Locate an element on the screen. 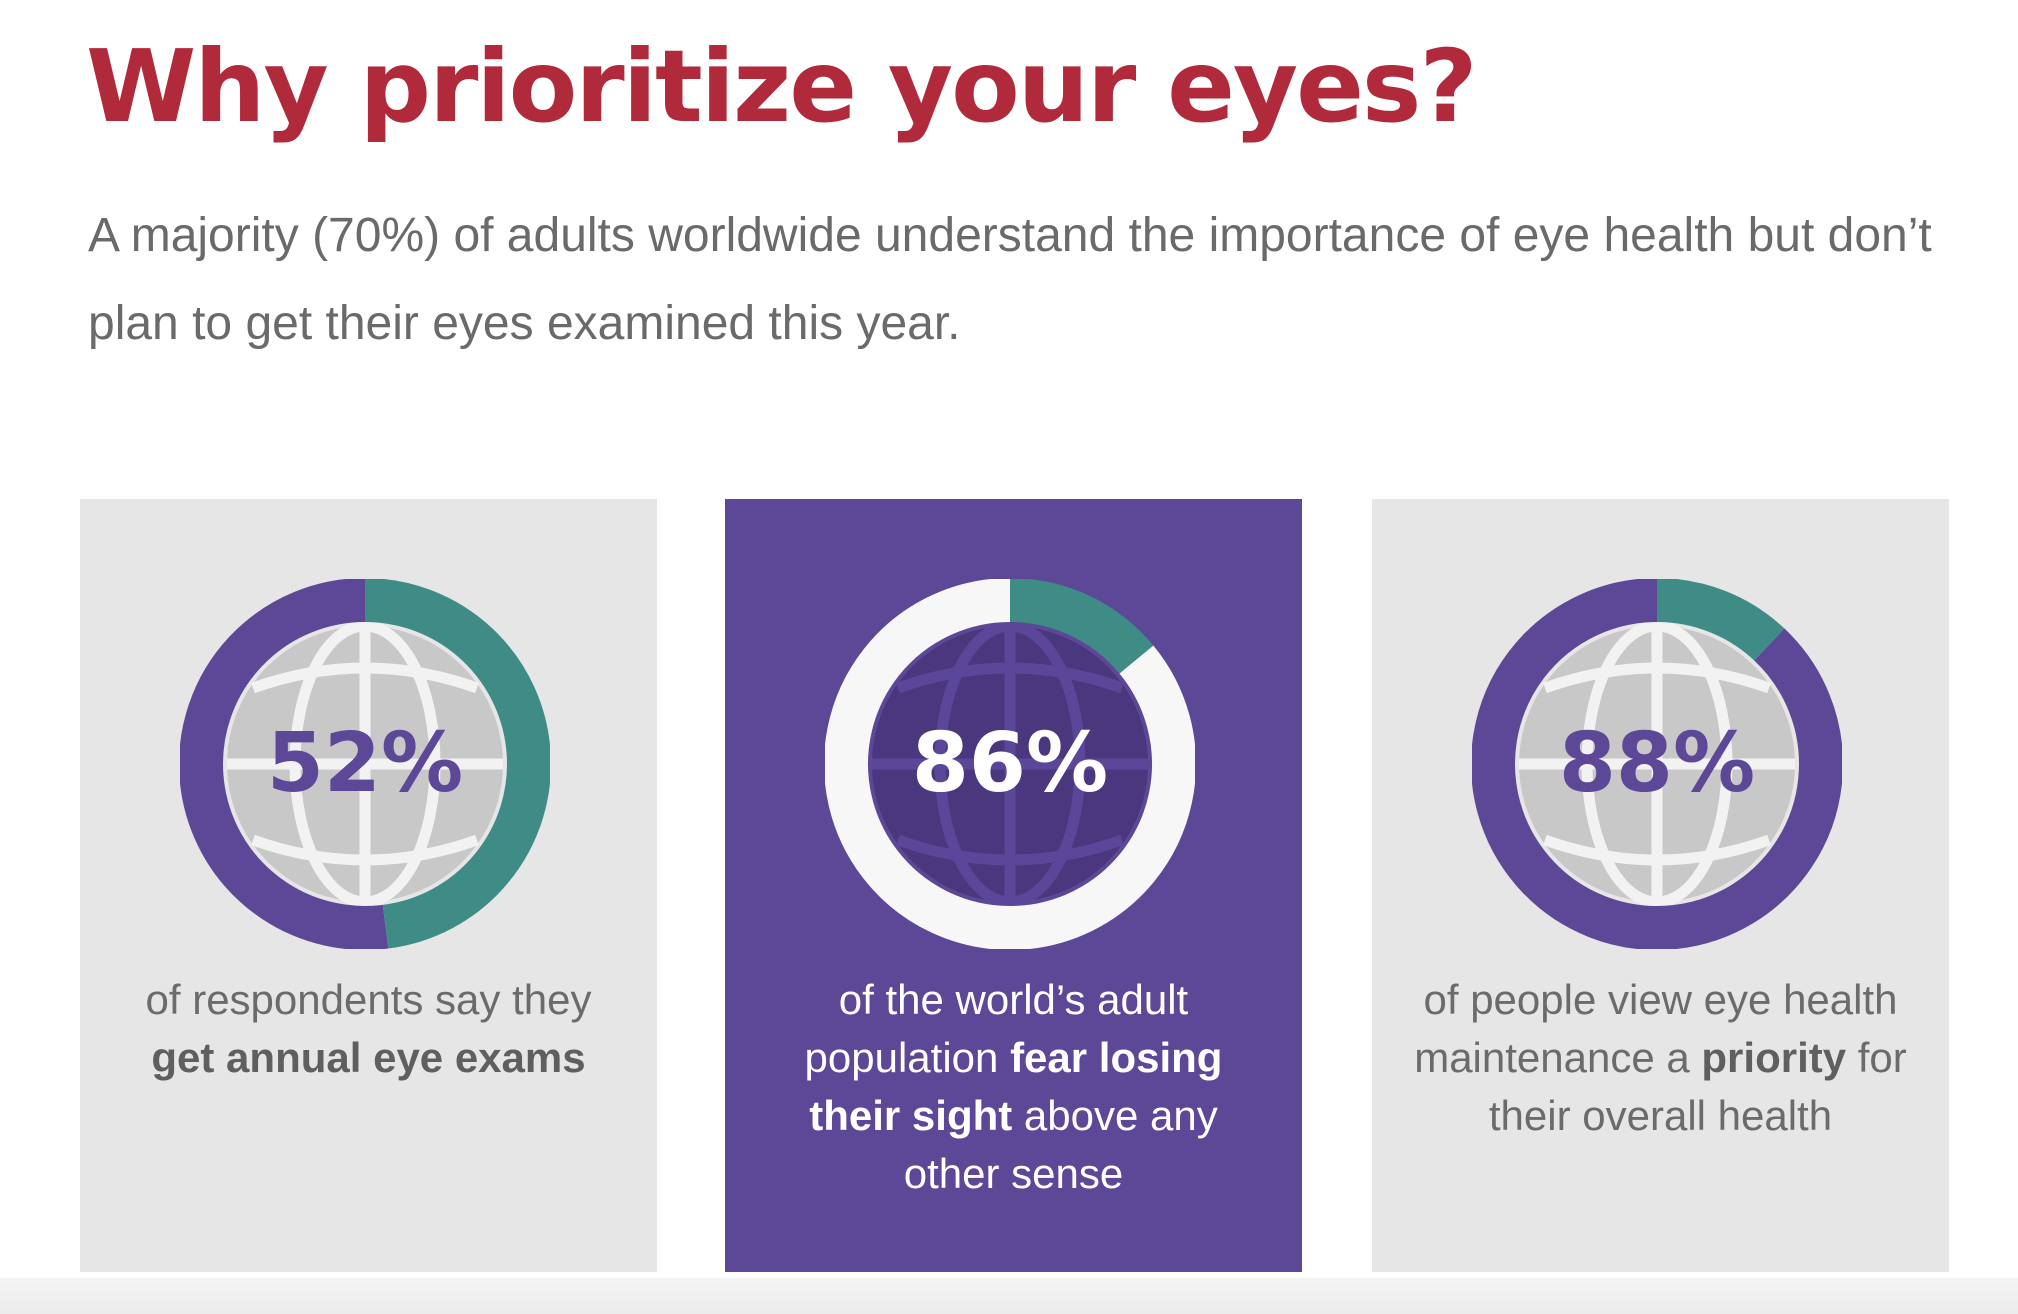  text-normal: above any other sense is located at coordinates (1060, 1144).